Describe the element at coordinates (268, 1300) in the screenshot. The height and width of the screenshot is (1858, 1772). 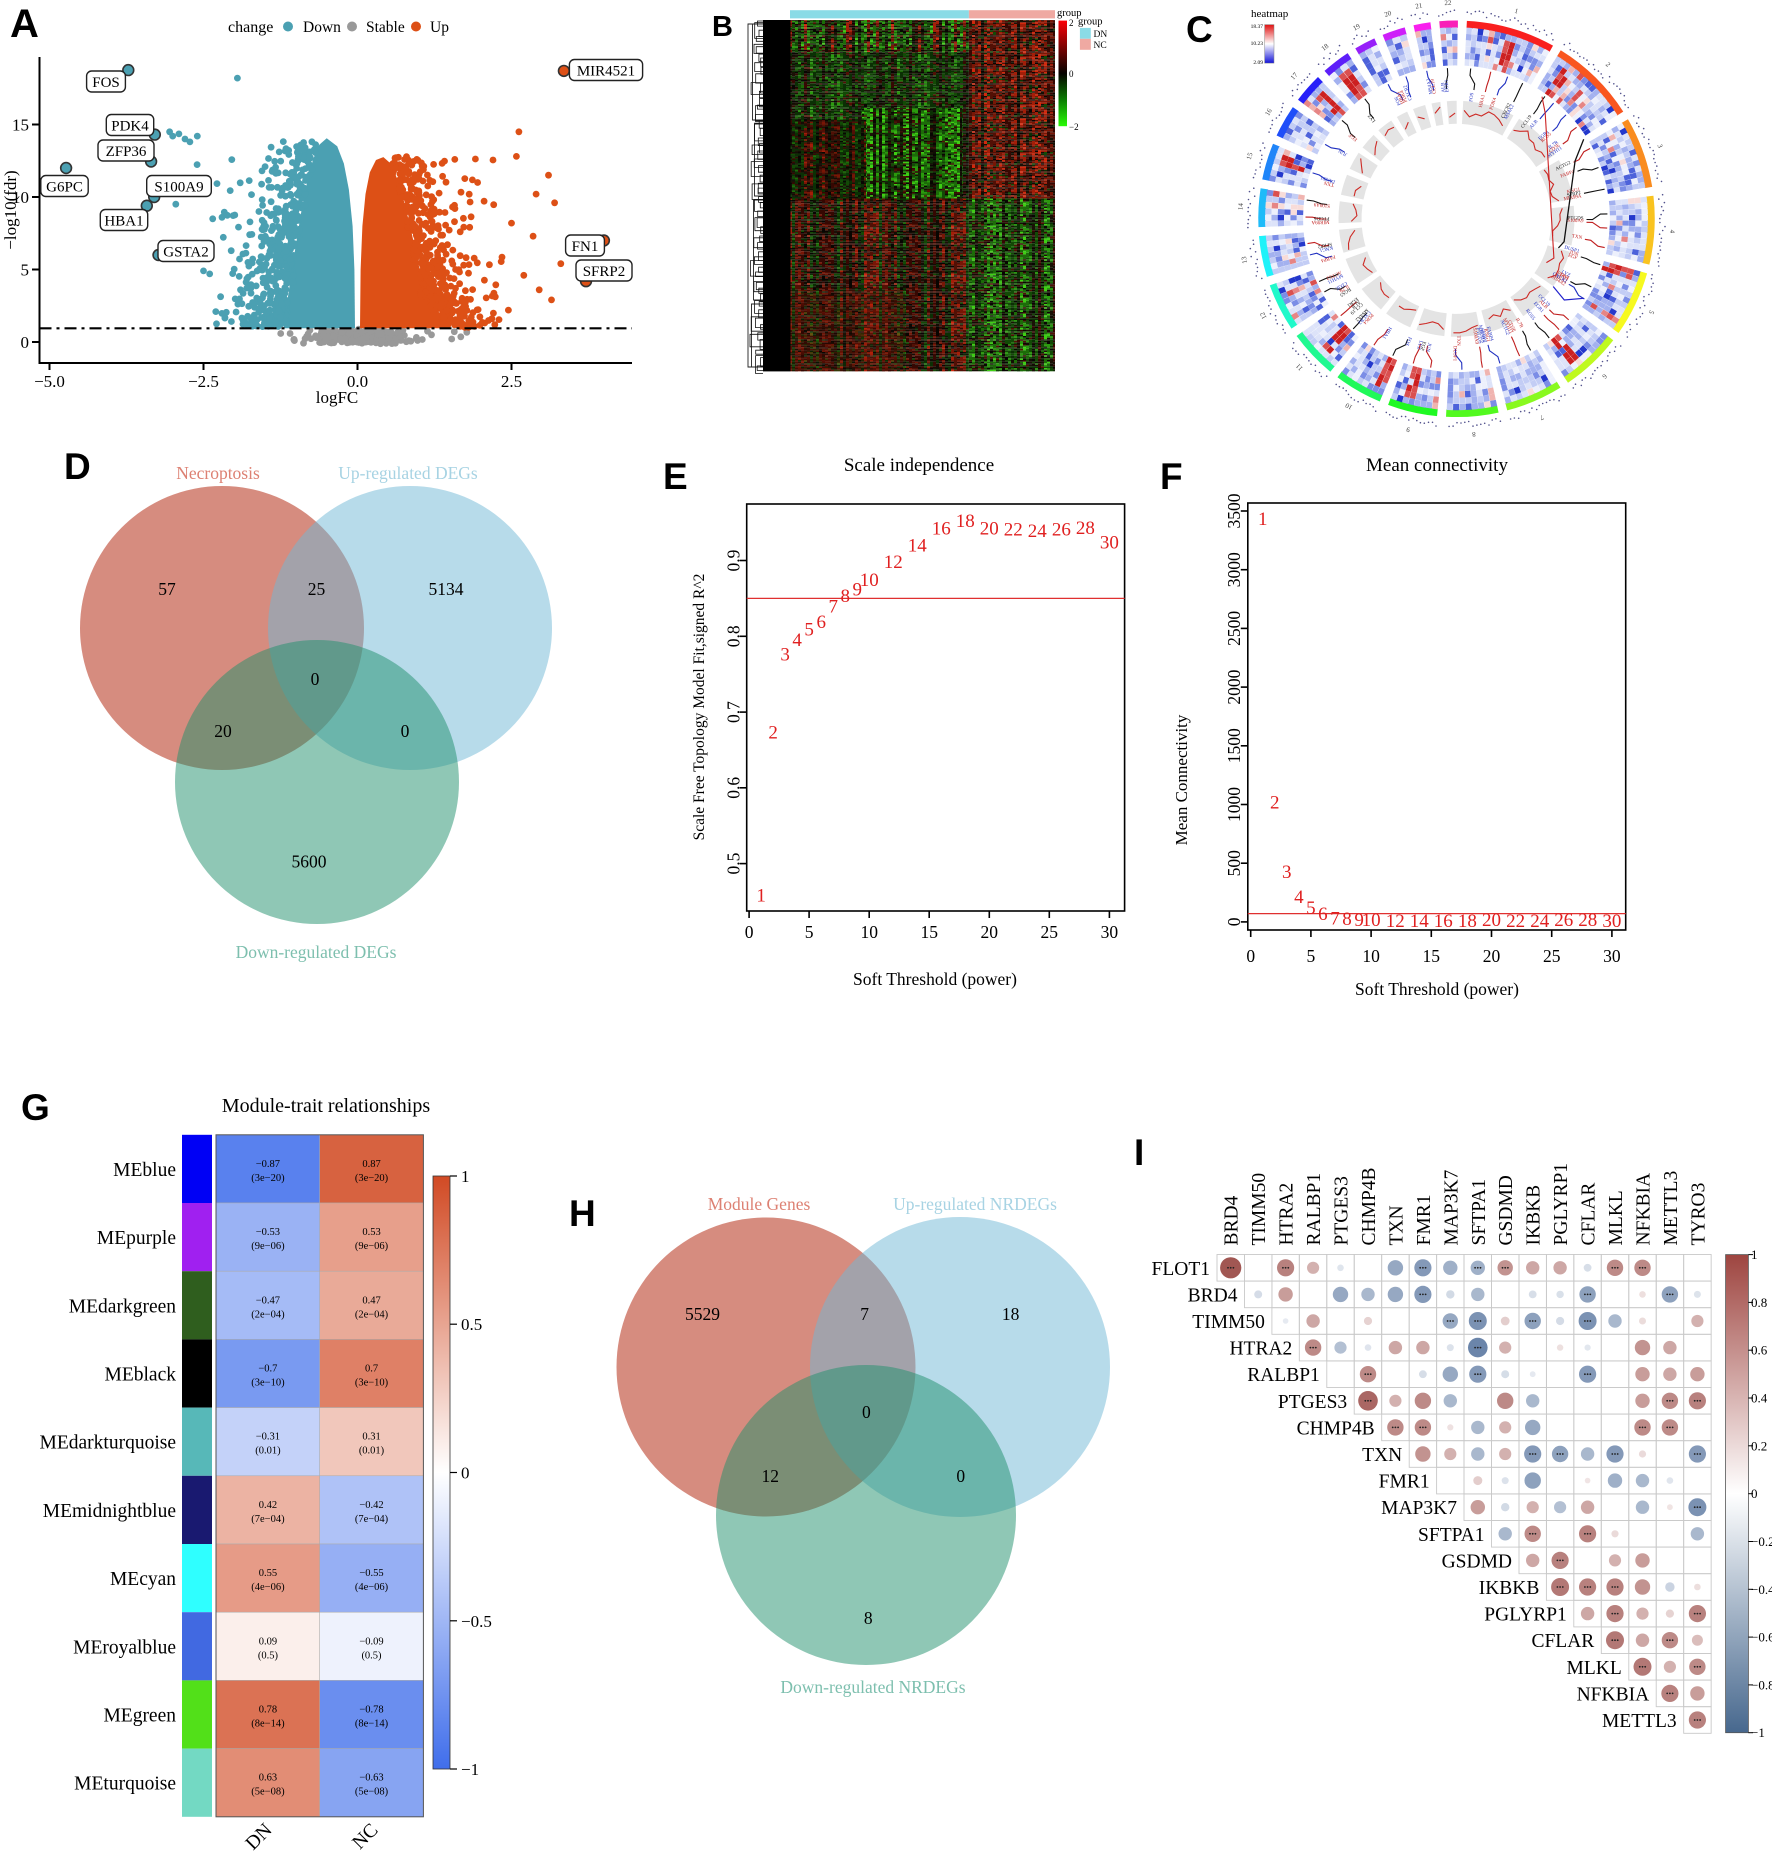
I see `svg-text: −0.47` at that location.